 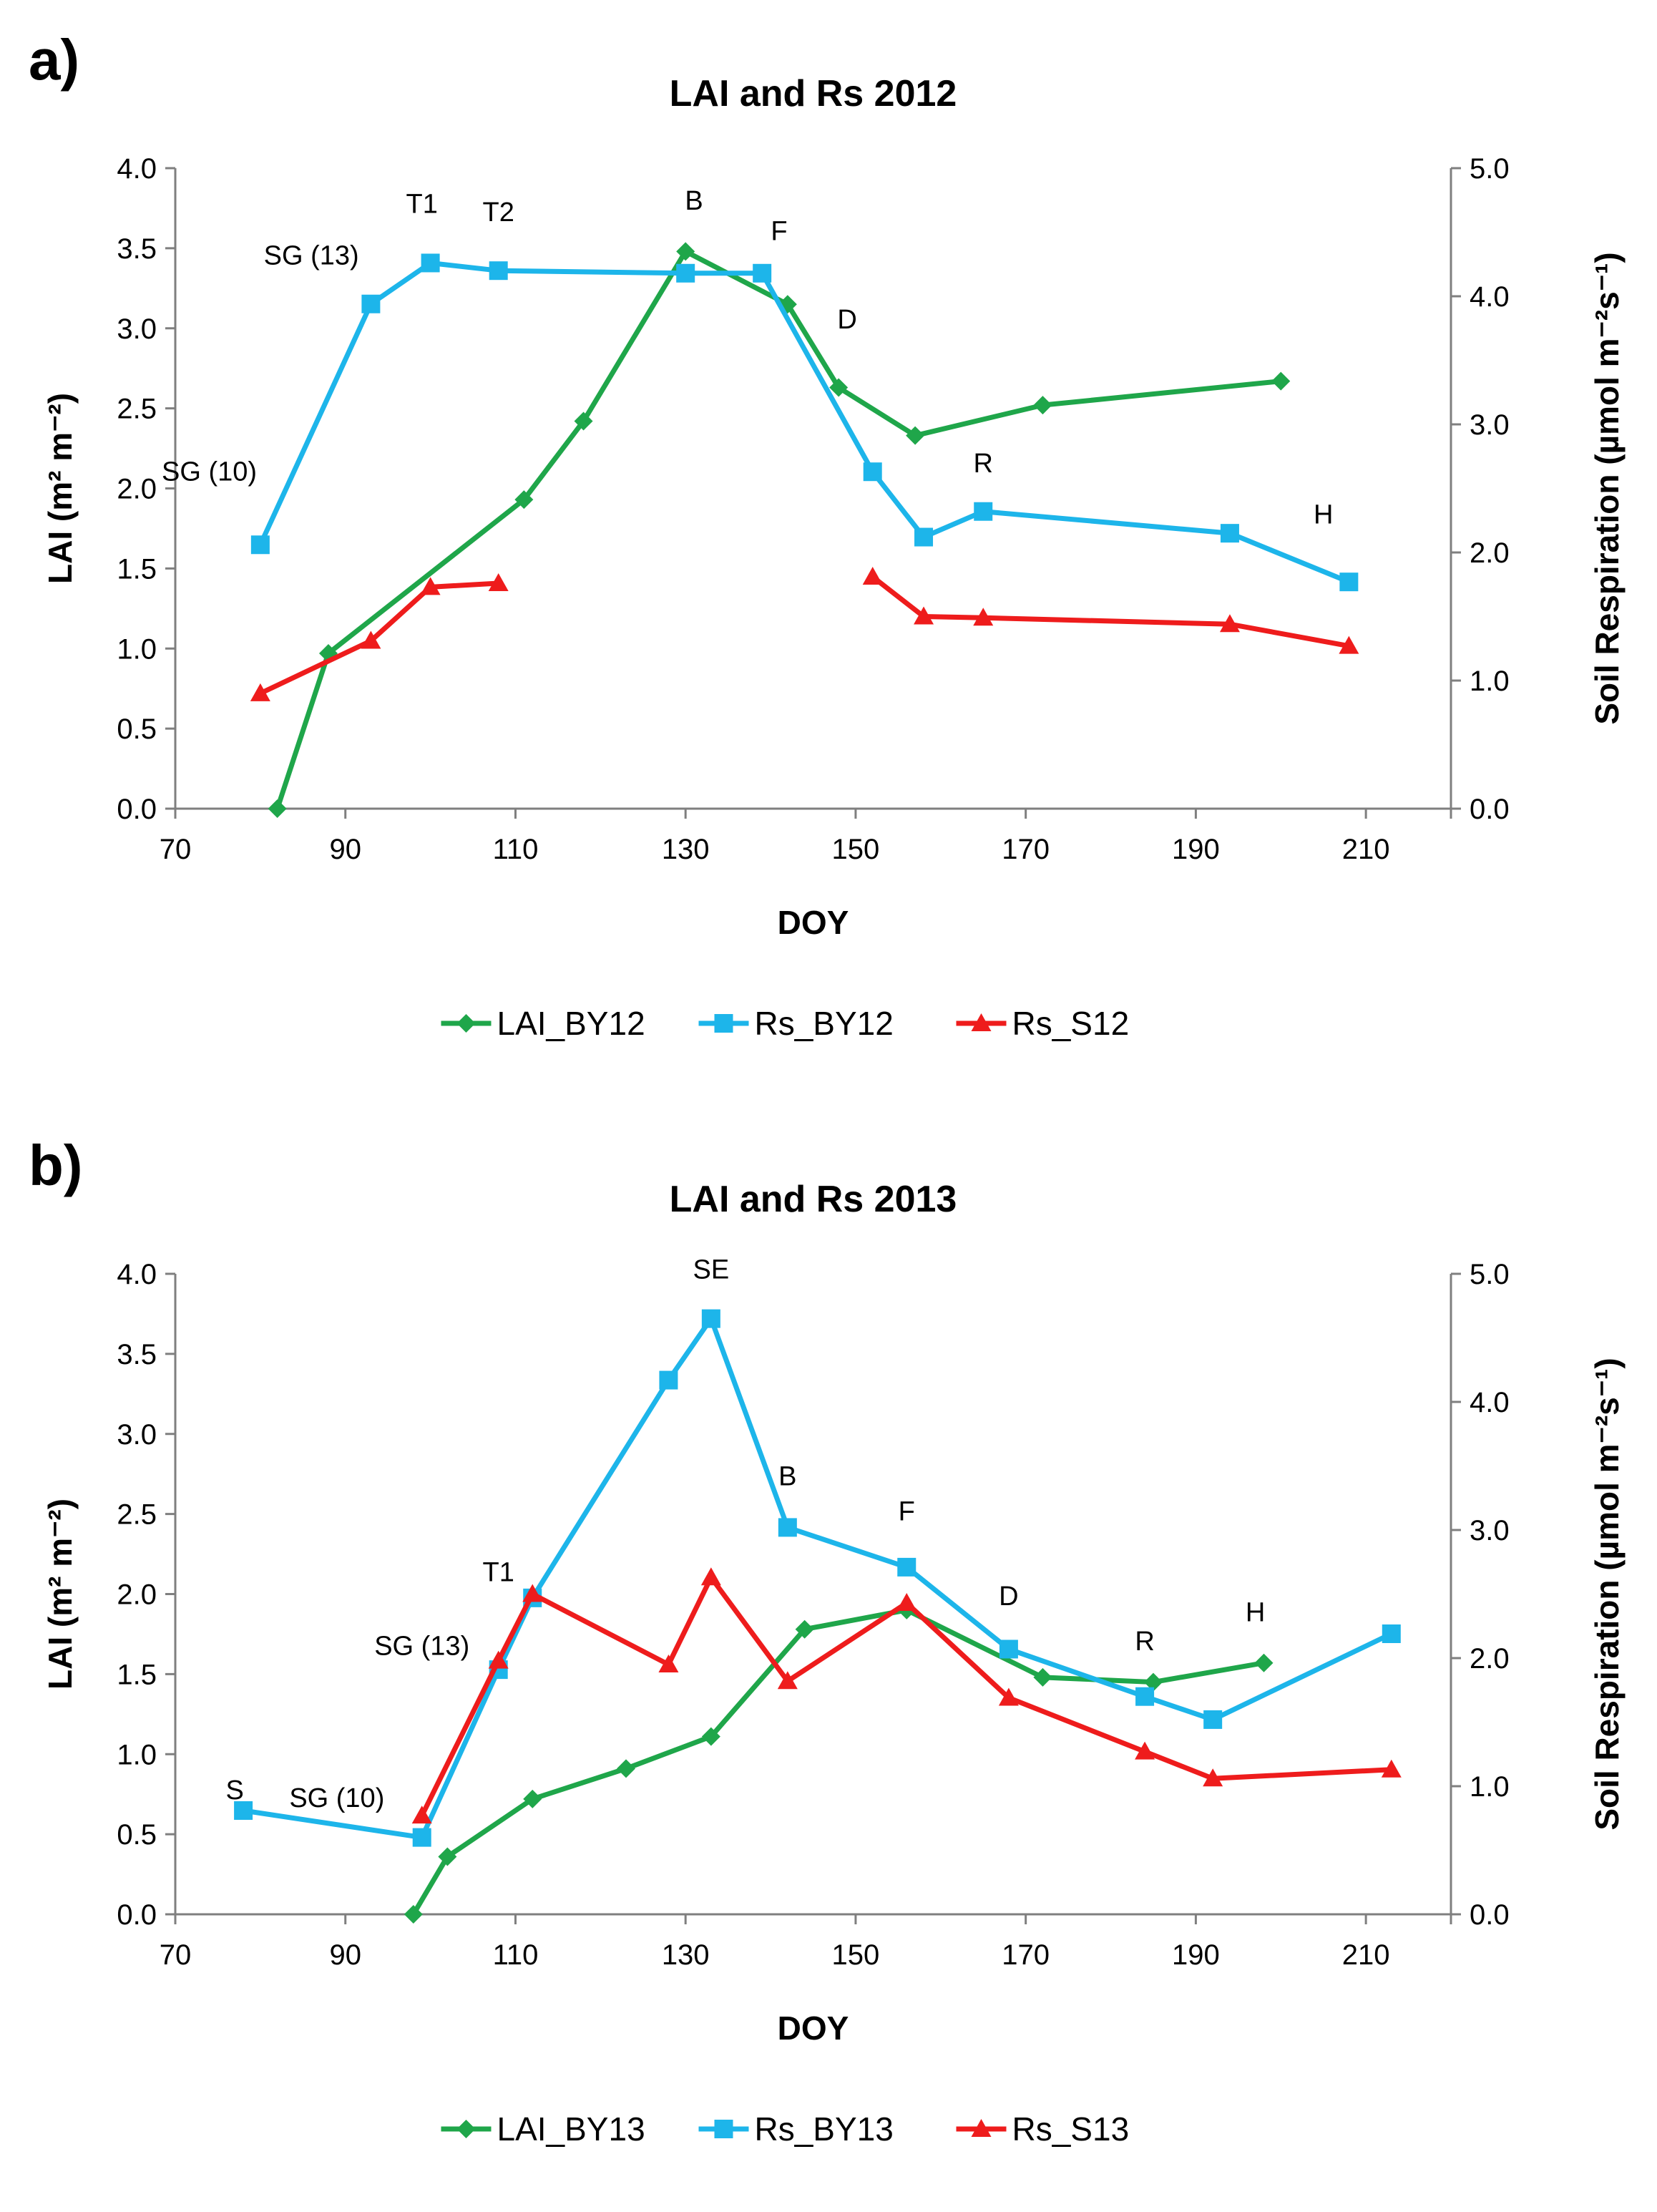 I want to click on series-Rs_S13, so click(x=906, y=1695).